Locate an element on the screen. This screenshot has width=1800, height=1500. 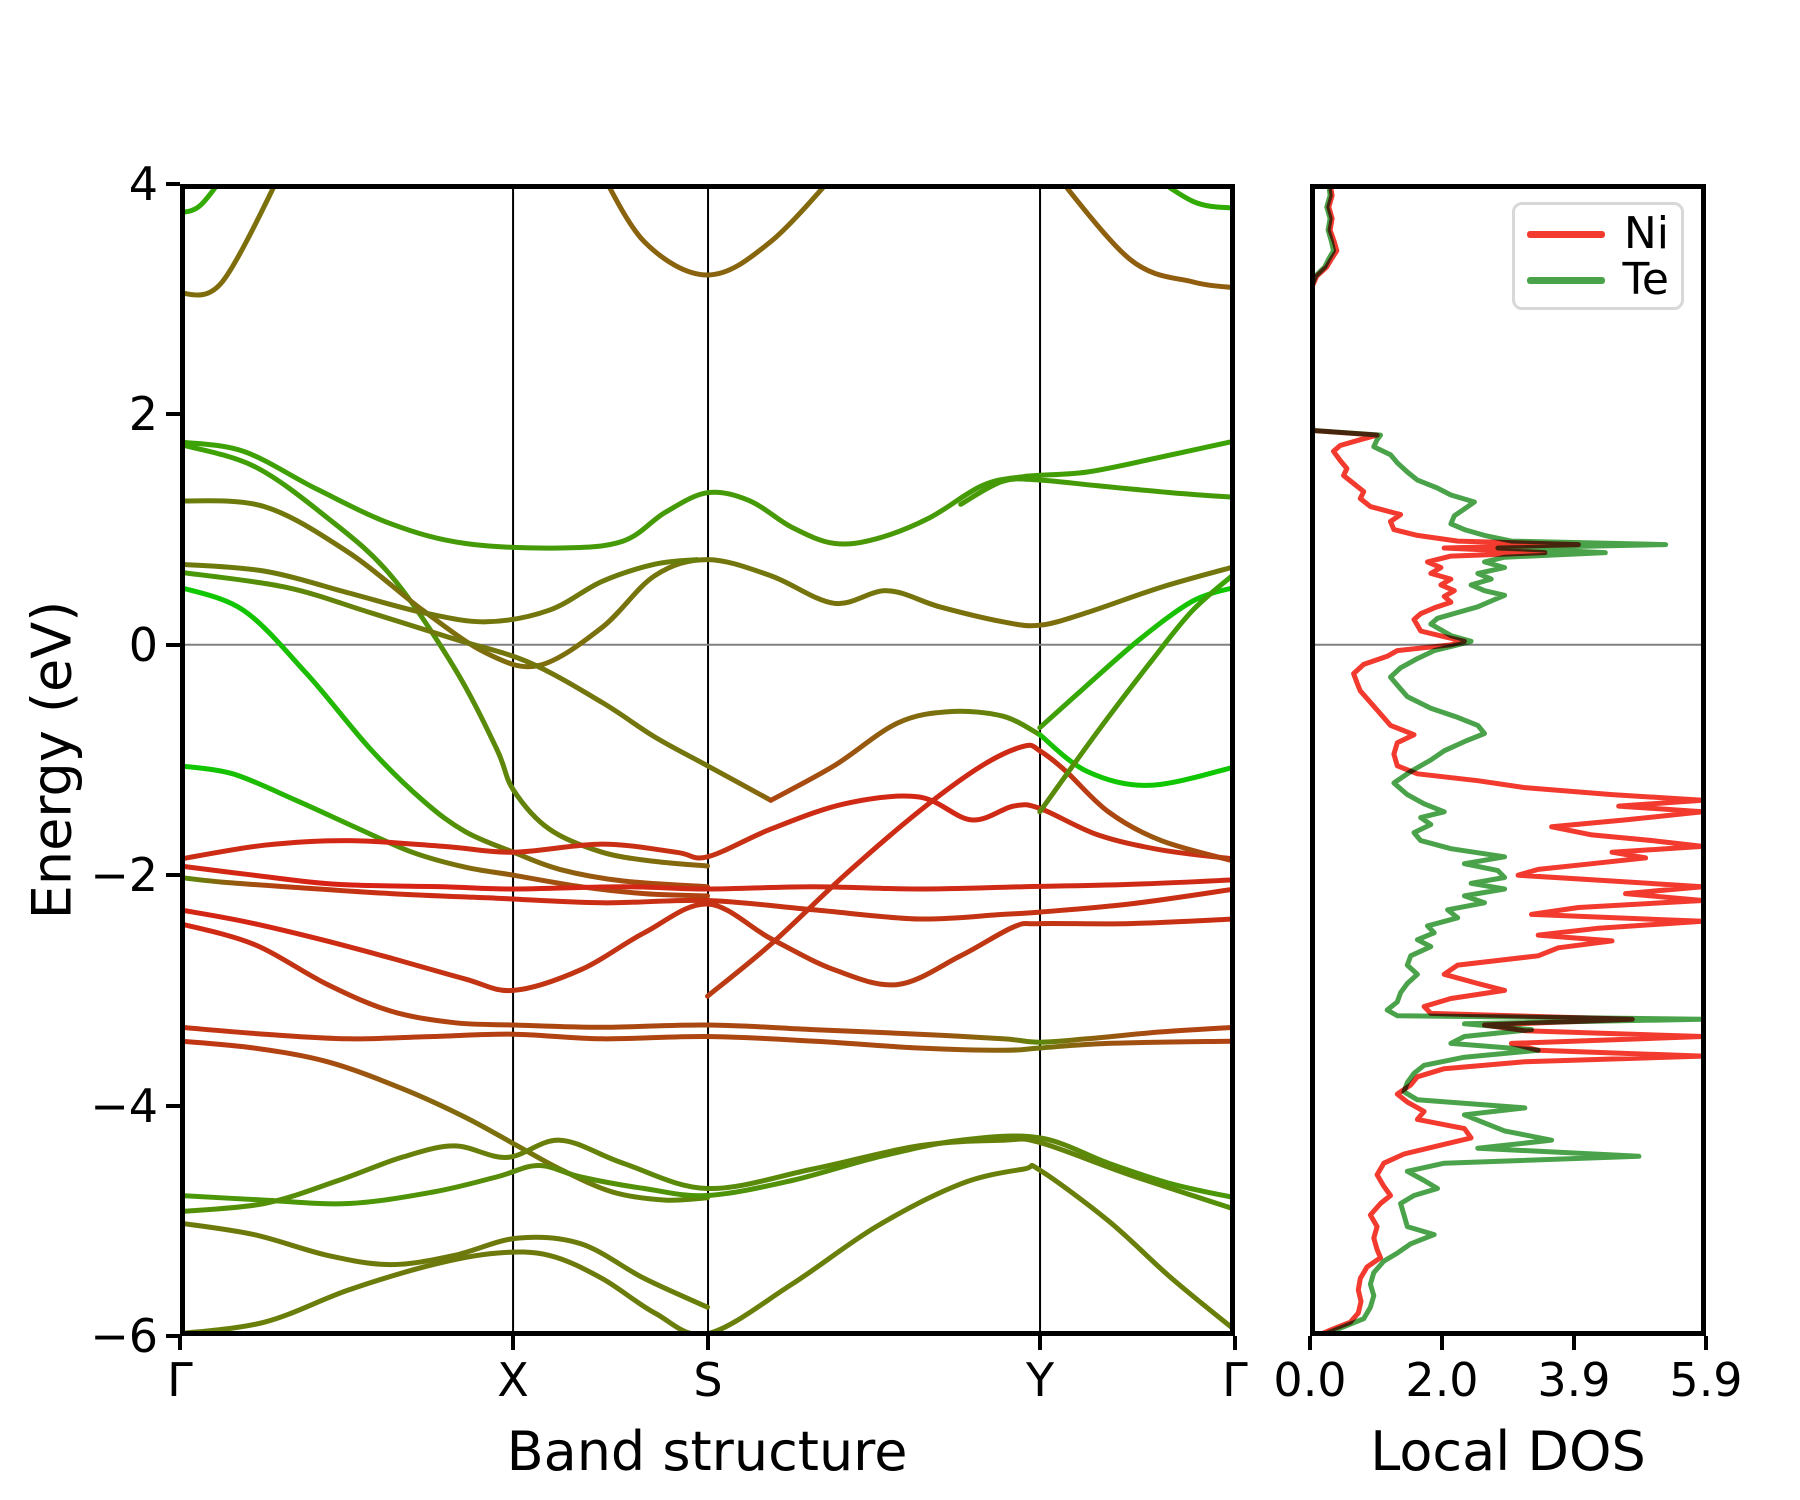
tick-label: 2 is located at coordinates (143, 414).